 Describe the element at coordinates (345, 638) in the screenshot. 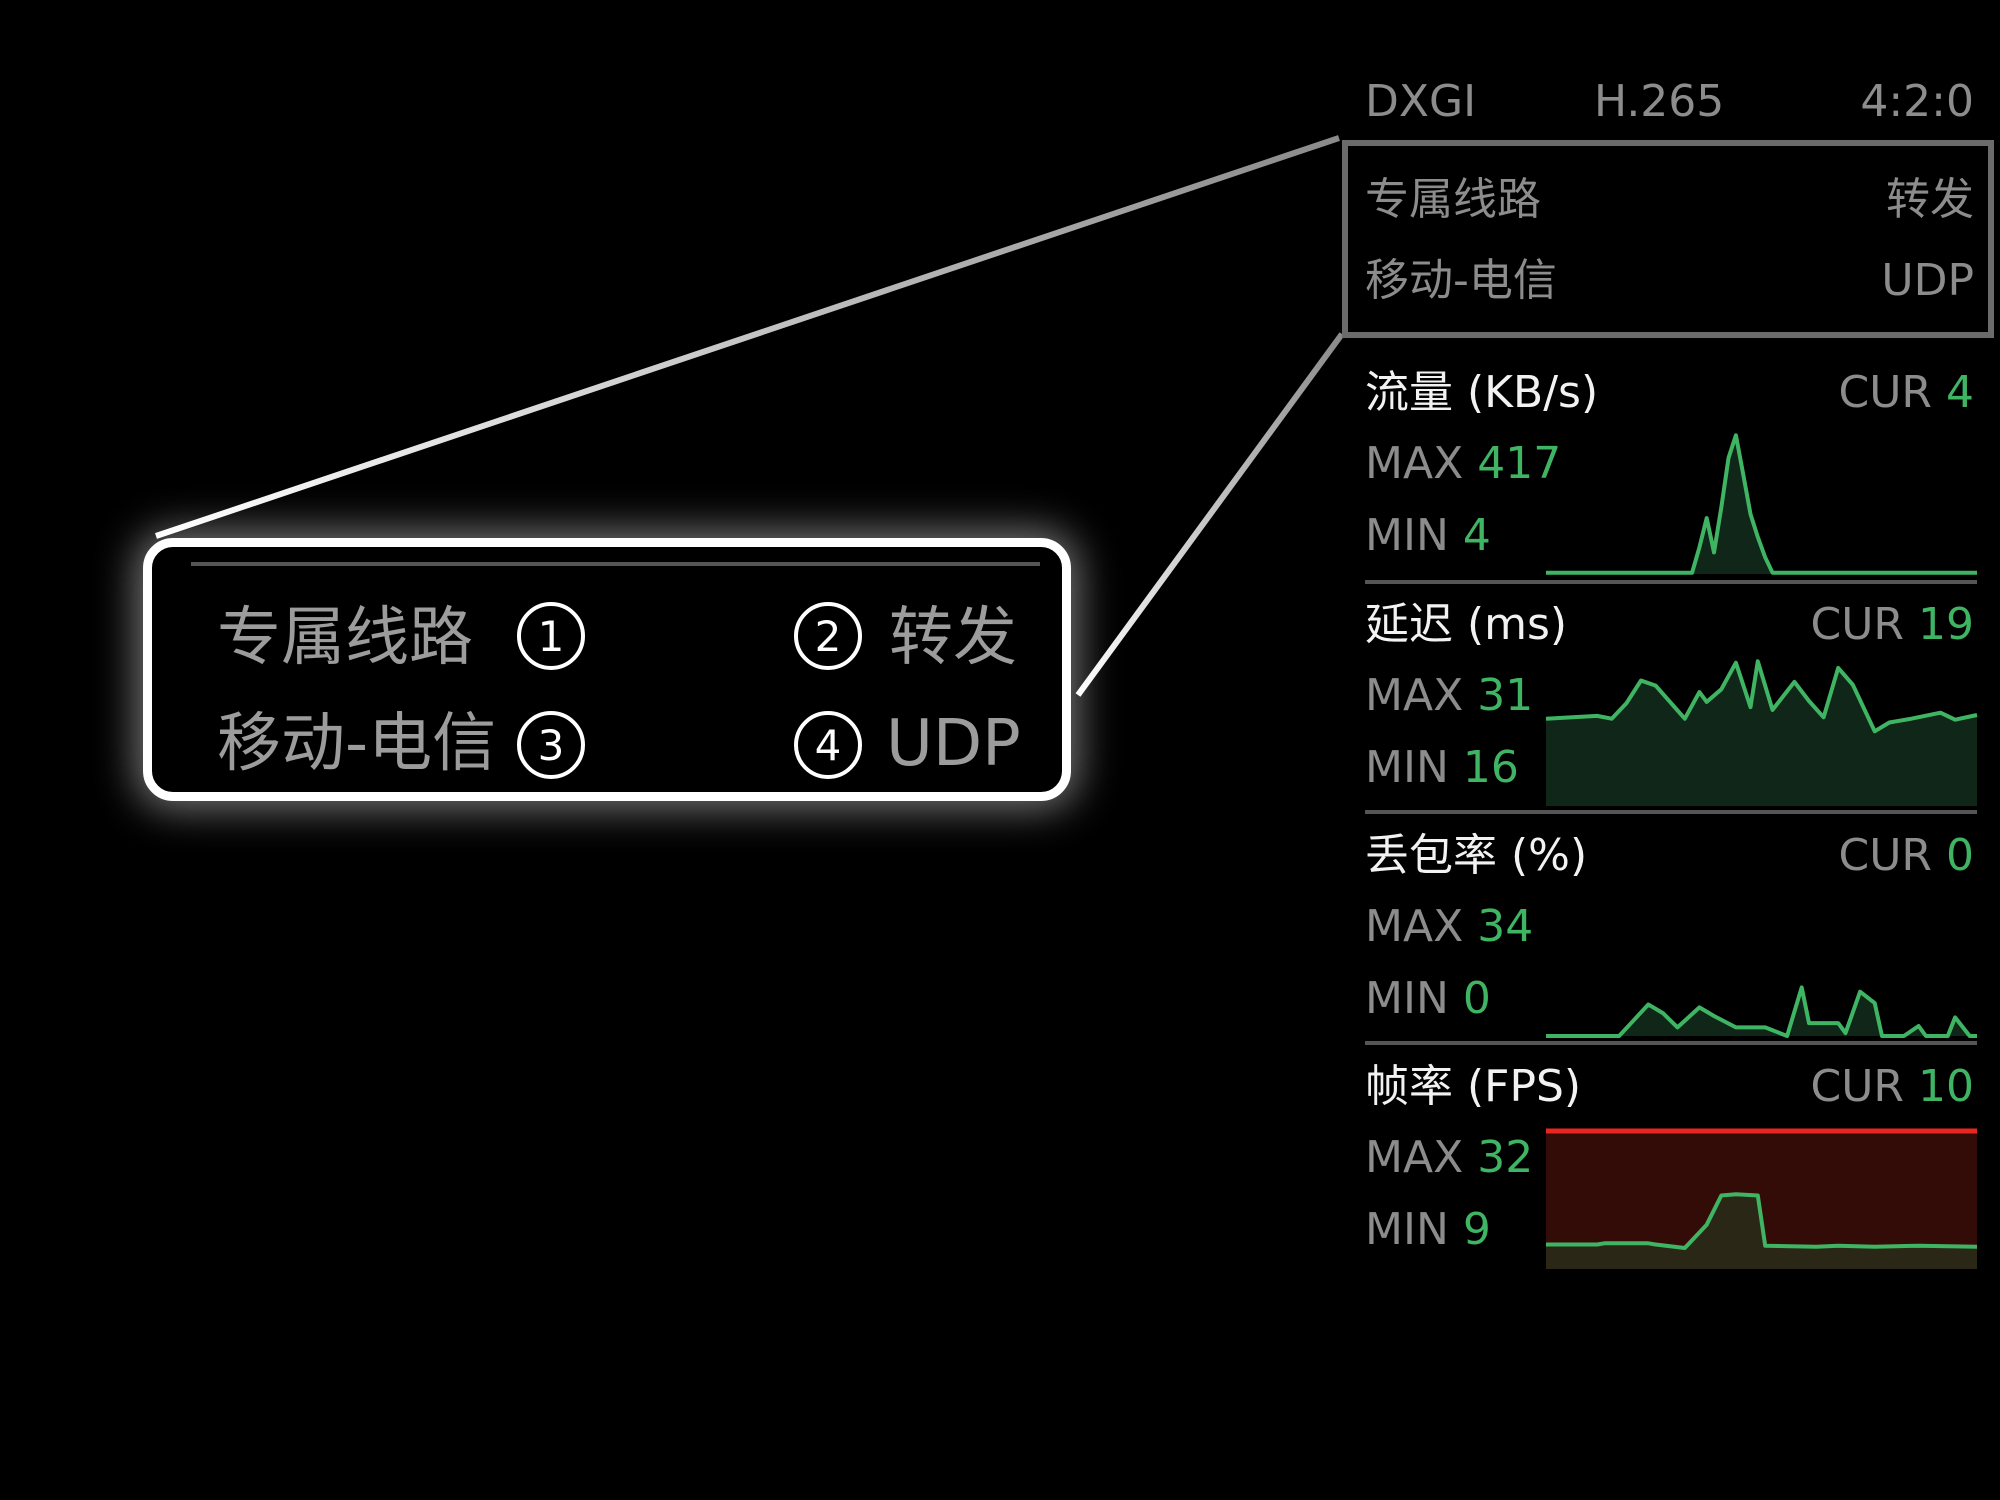

I see `callout-line-type: 专属线路` at that location.